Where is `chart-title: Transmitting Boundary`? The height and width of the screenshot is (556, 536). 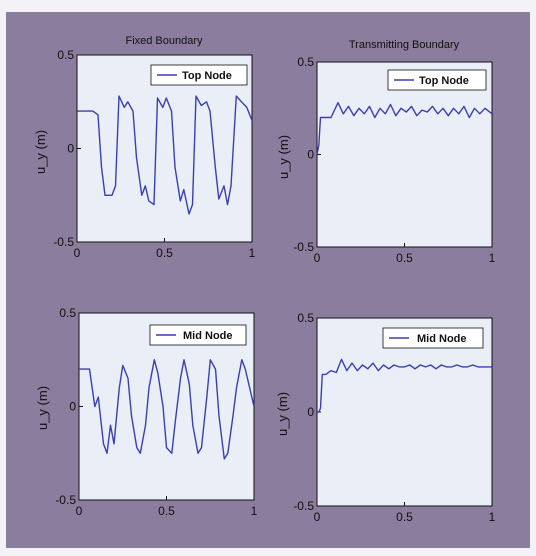 chart-title: Transmitting Boundary is located at coordinates (404, 45).